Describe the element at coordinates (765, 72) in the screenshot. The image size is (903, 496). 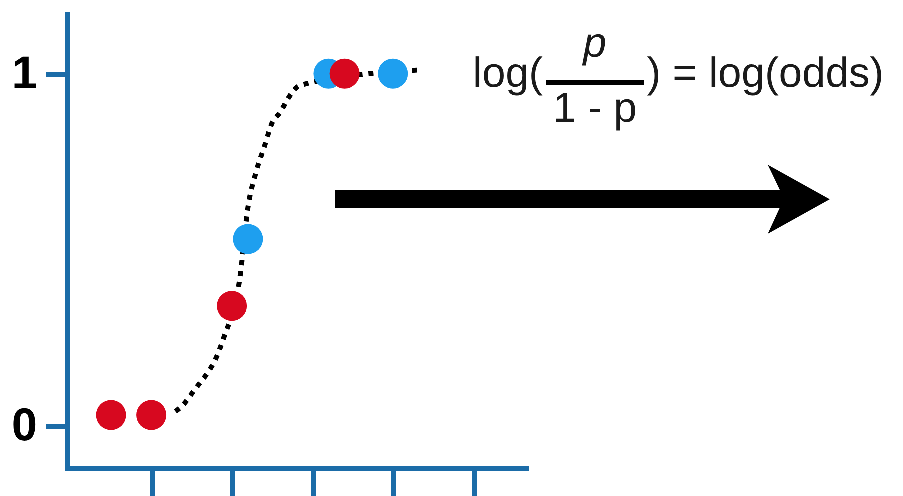
I see `text: ) = log(odds)` at that location.